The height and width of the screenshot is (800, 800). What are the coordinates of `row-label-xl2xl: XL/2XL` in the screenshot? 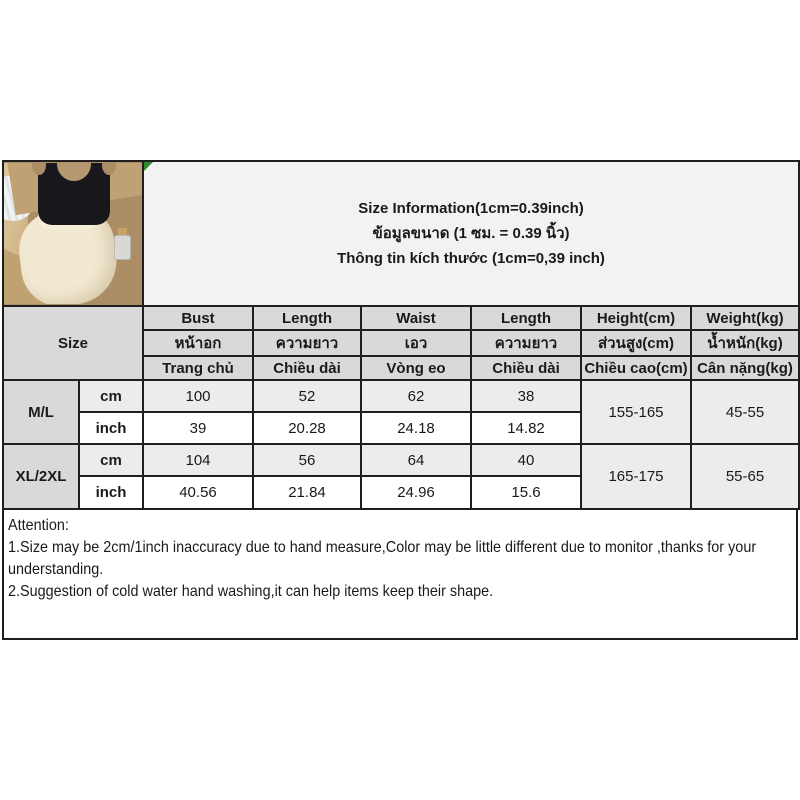 It's located at (41, 476).